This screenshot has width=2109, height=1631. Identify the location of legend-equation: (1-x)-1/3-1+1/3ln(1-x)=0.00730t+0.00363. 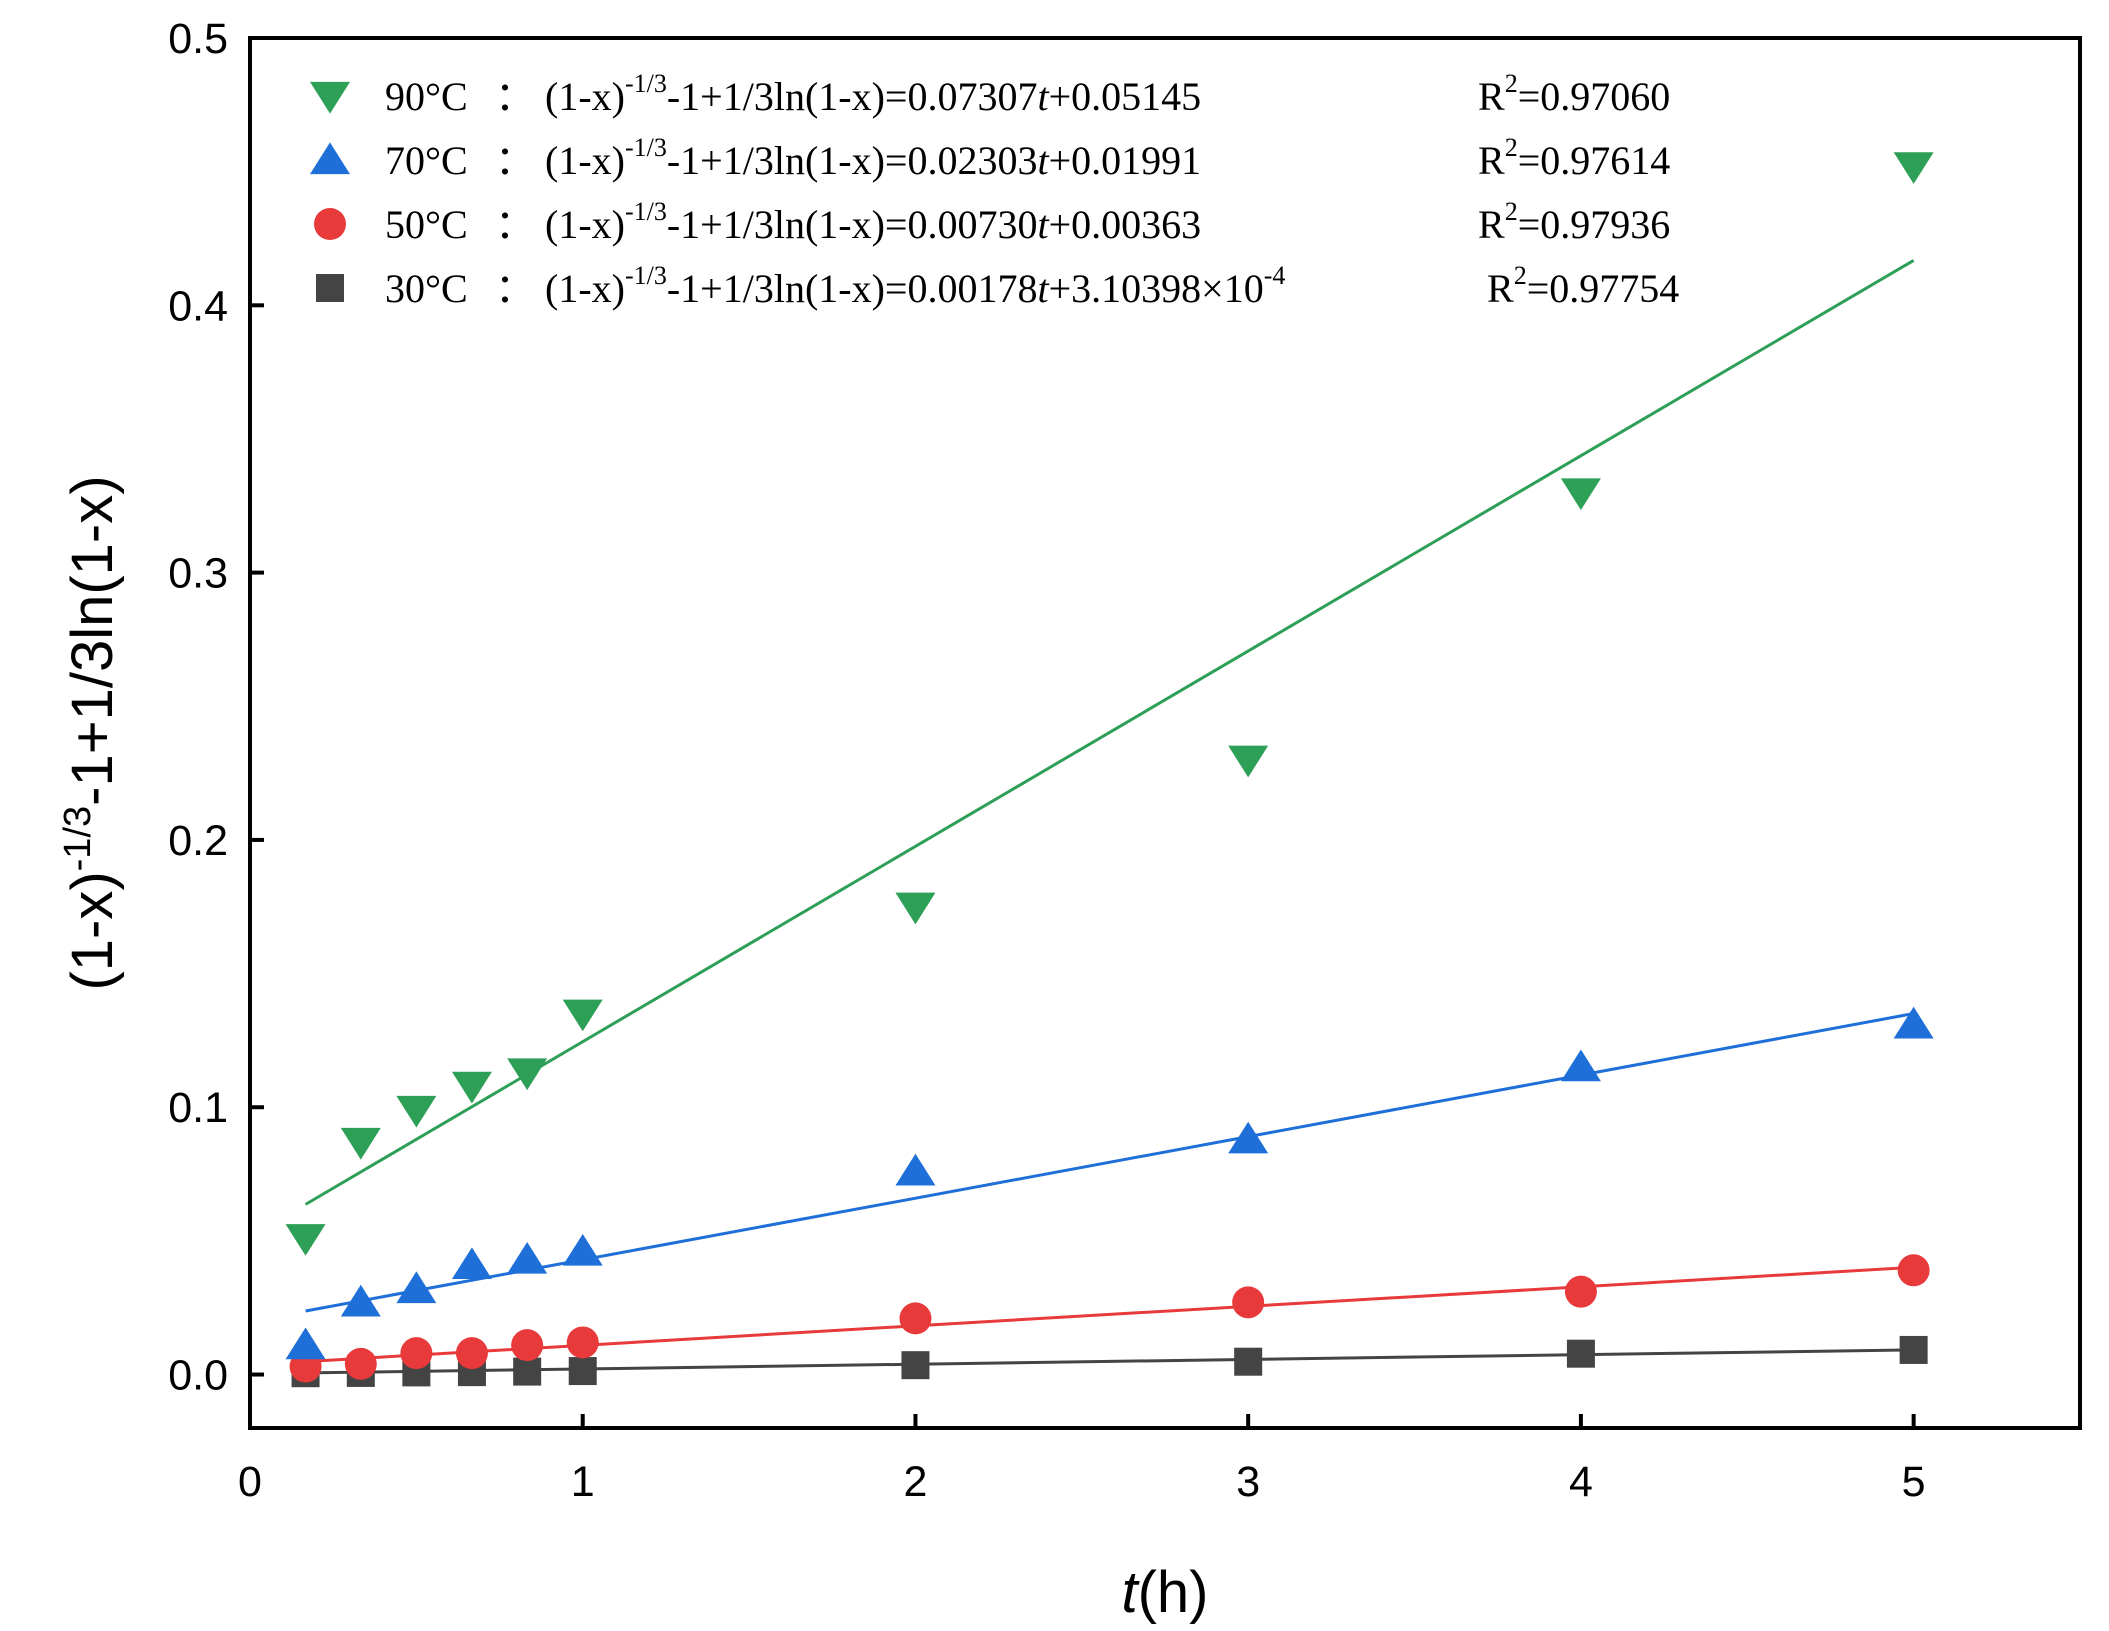
(873, 222).